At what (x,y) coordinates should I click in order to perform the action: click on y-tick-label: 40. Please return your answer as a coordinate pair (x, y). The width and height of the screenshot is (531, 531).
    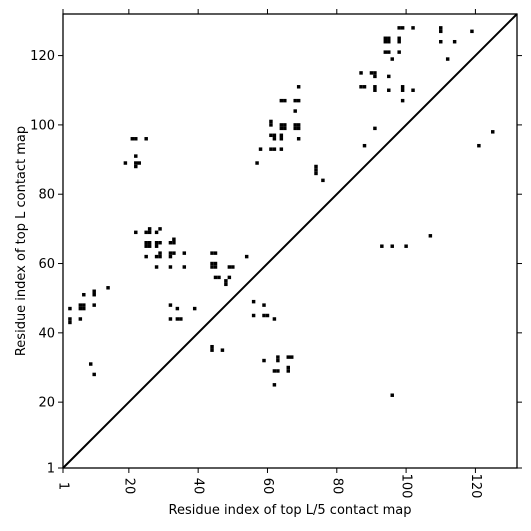
    Looking at the image, I should click on (46, 333).